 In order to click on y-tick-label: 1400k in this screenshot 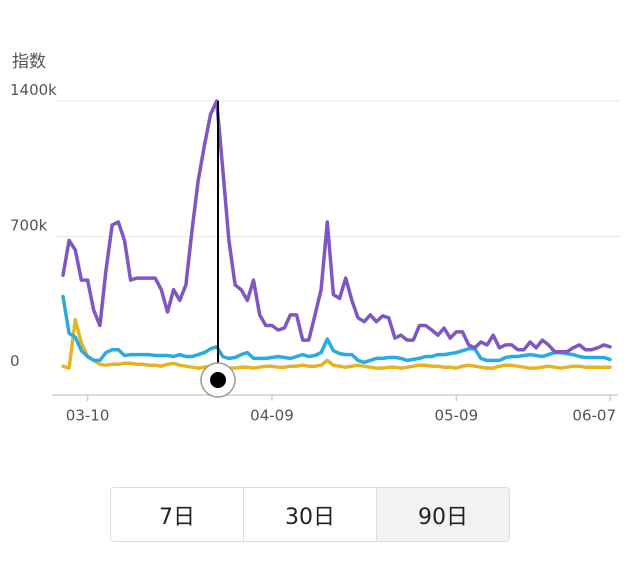, I will do `click(33, 90)`.